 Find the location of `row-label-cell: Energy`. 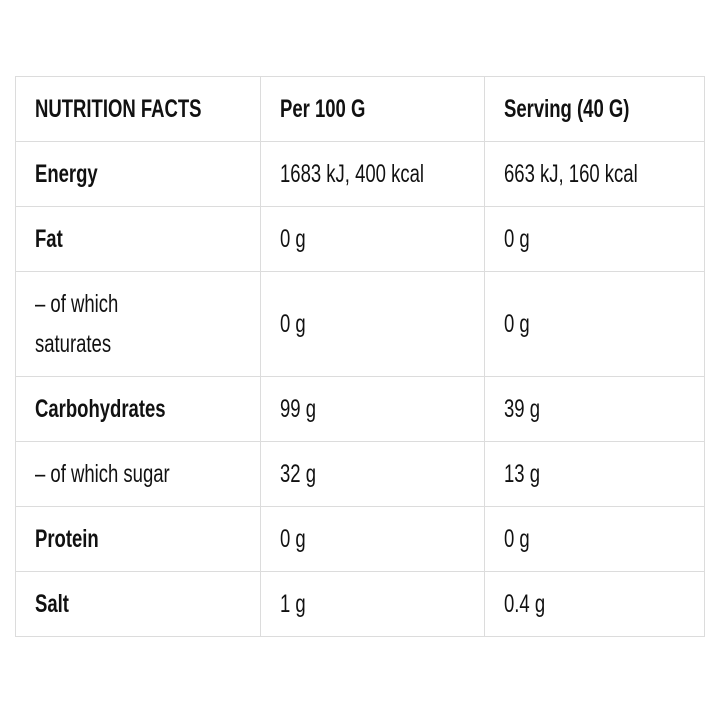

row-label-cell: Energy is located at coordinates (138, 174).